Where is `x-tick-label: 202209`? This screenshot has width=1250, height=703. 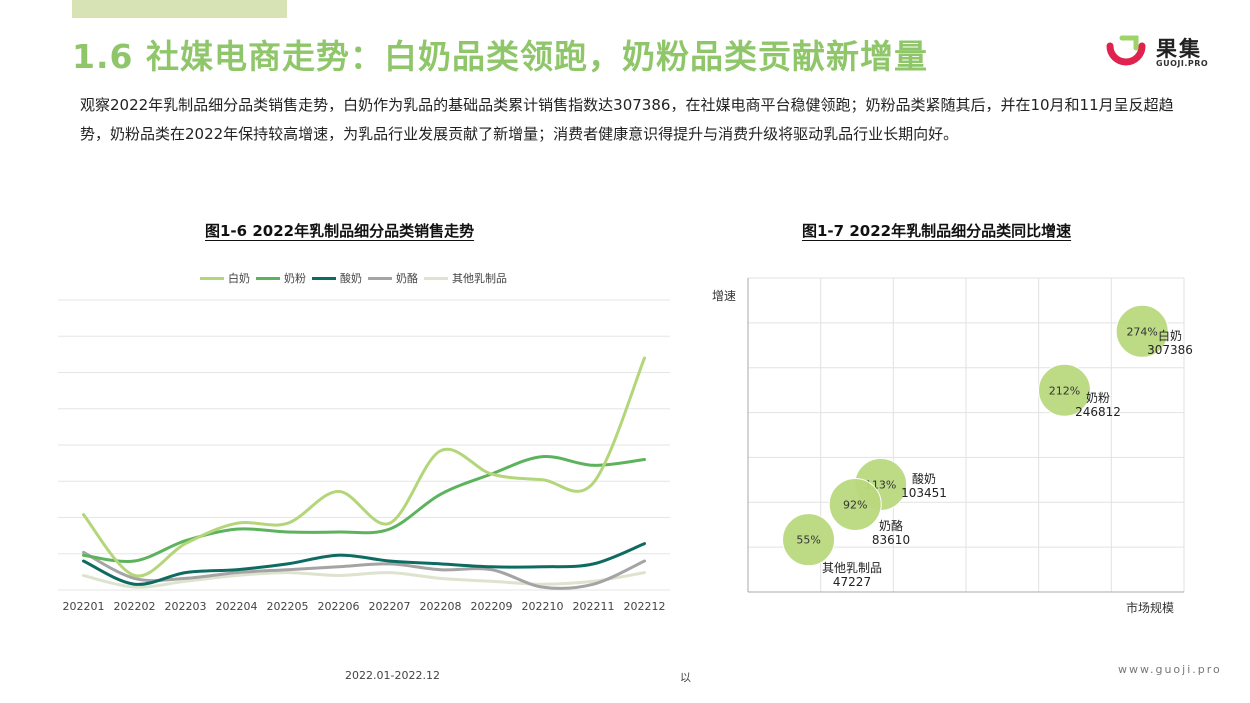
x-tick-label: 202209 is located at coordinates (492, 606).